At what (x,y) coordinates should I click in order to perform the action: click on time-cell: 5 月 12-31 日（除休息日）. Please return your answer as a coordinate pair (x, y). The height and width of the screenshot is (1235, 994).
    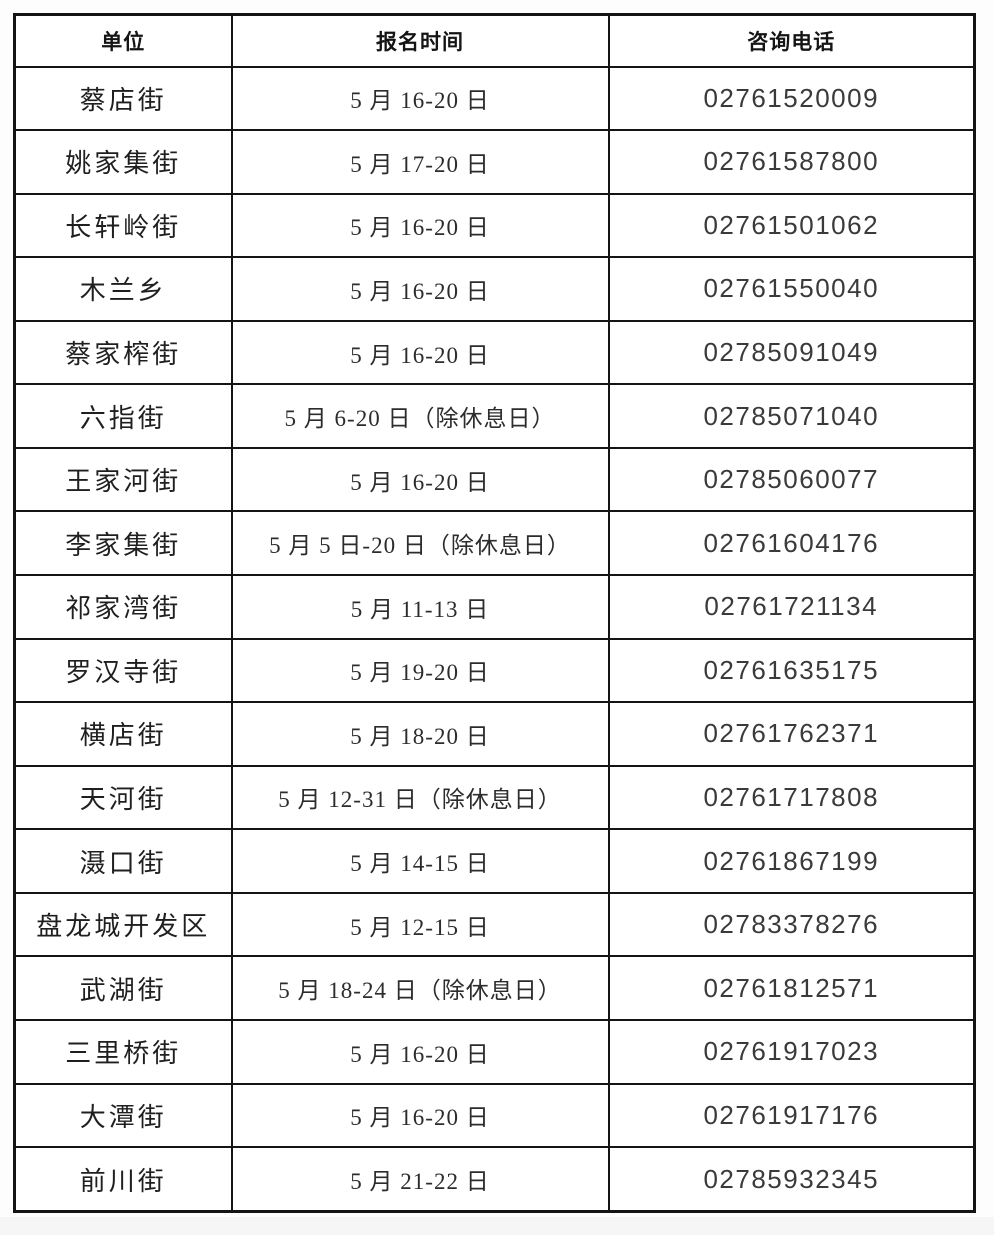
    Looking at the image, I should click on (420, 797).